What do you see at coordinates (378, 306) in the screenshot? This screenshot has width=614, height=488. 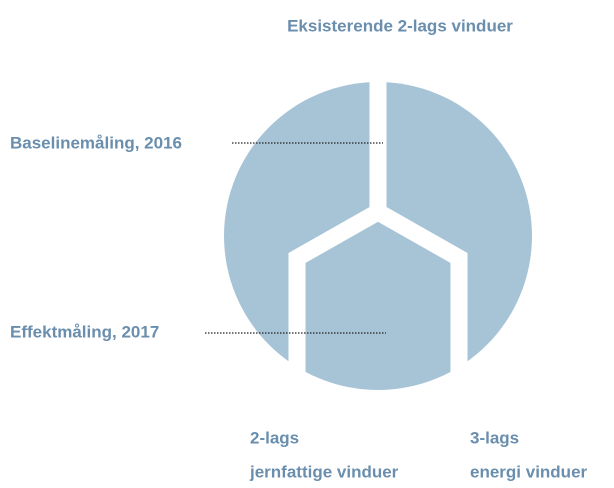 I see `divider` at bounding box center [378, 306].